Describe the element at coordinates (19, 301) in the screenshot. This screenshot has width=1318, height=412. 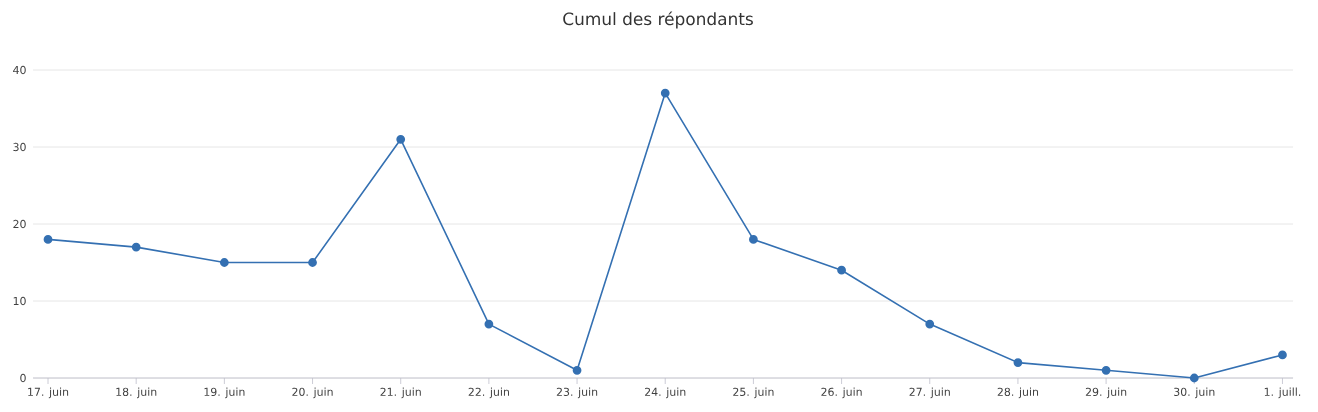
I see `y-tick-label: 10` at that location.